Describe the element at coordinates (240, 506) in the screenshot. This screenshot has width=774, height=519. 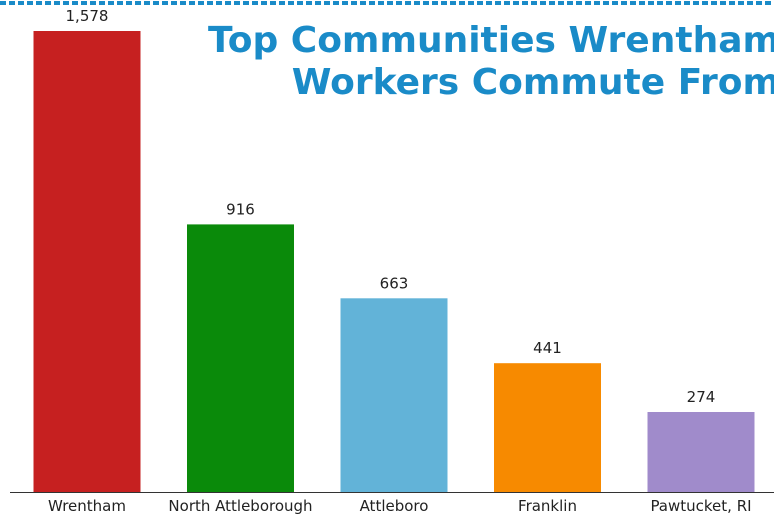
I see `category-label-north-attleborough: North Attleborough` at that location.